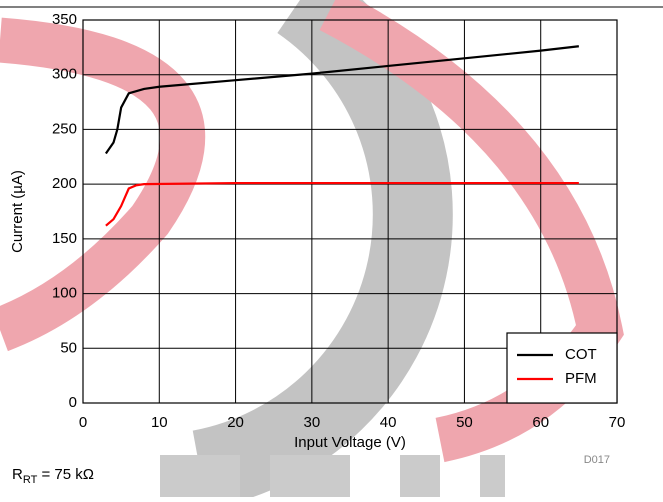  I want to click on y-tick-label: 150, so click(64, 238).